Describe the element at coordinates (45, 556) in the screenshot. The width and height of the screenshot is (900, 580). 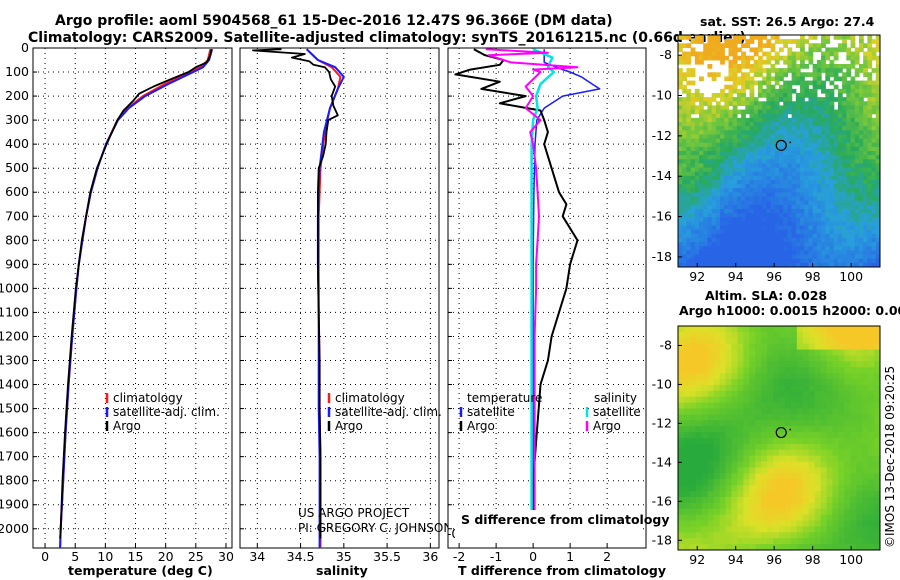
I see `x-tick-label: 0` at that location.